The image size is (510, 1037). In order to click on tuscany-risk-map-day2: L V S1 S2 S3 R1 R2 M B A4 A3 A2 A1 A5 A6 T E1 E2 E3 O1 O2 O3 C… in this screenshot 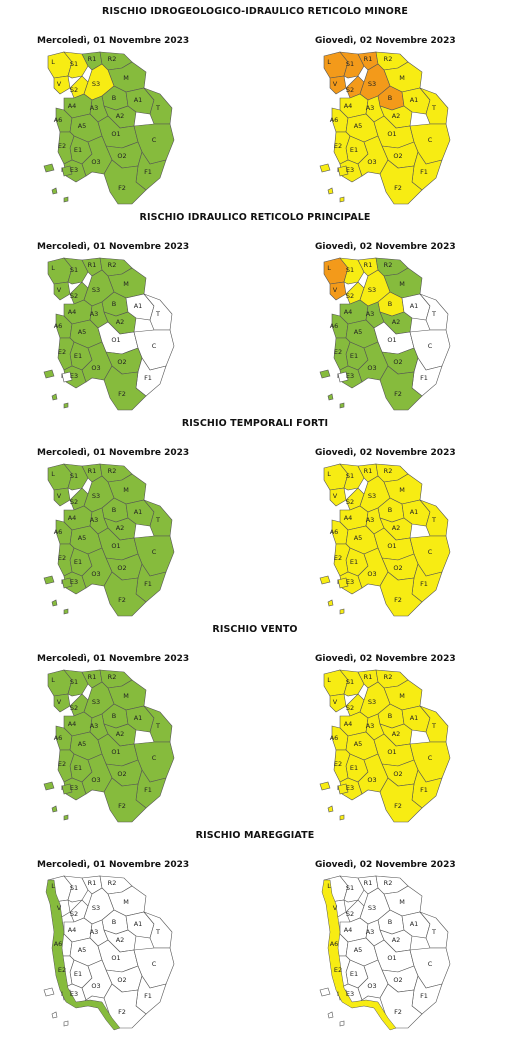, I will do `click(393, 130)`.